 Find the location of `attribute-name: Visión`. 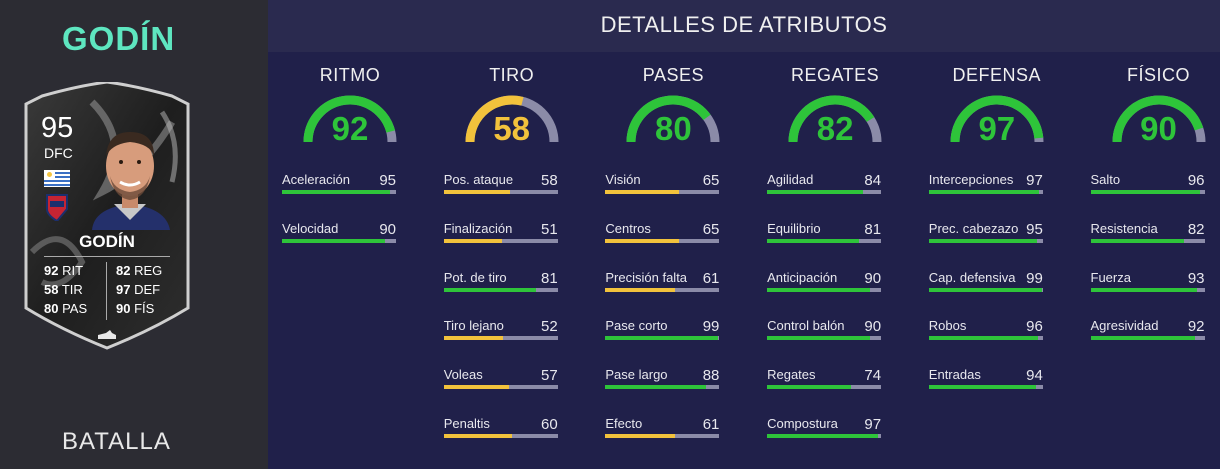

attribute-name: Visión is located at coordinates (623, 179).